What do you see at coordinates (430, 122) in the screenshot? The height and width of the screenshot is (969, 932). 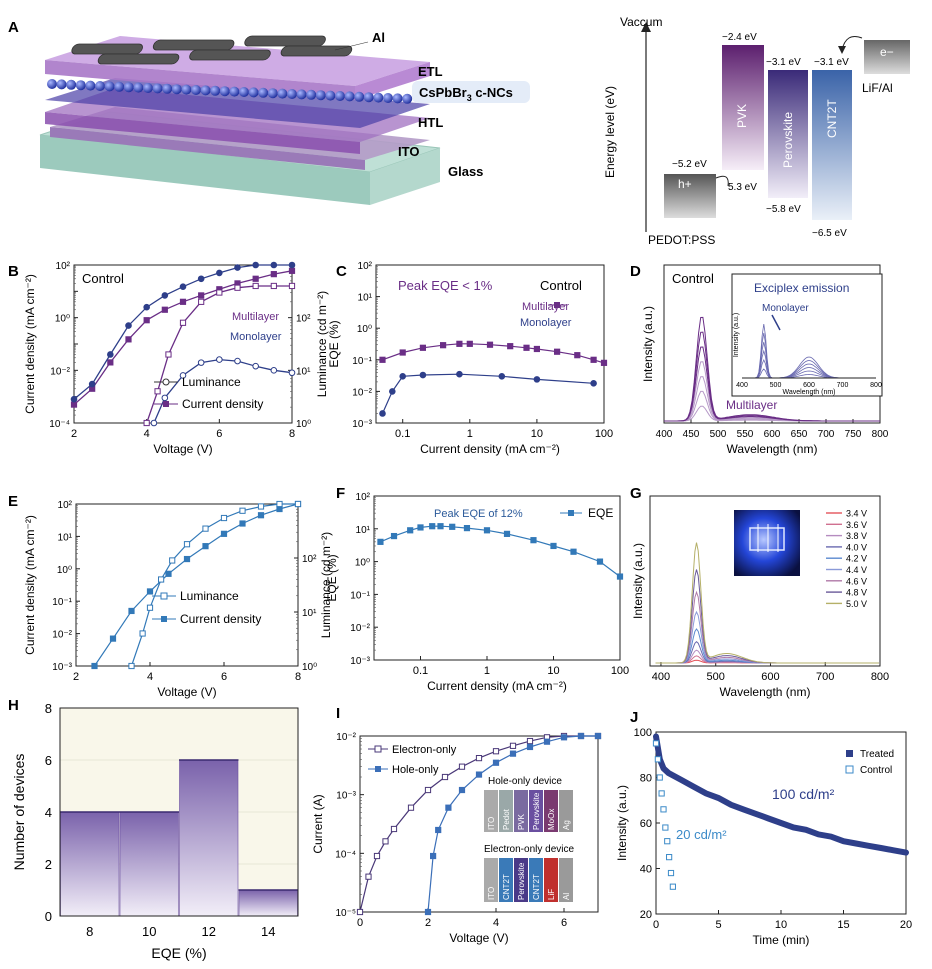 I see `layer-htl-label: HTL` at bounding box center [430, 122].